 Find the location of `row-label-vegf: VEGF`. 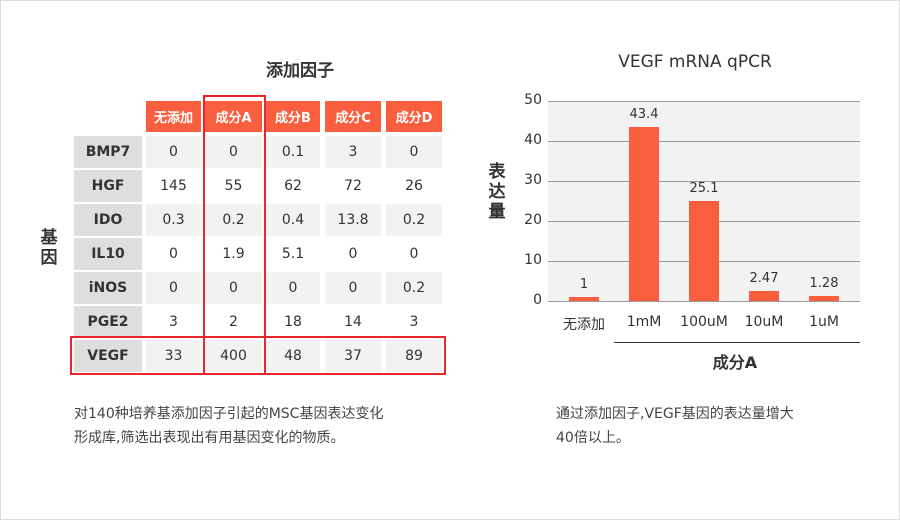

row-label-vegf: VEGF is located at coordinates (108, 356).